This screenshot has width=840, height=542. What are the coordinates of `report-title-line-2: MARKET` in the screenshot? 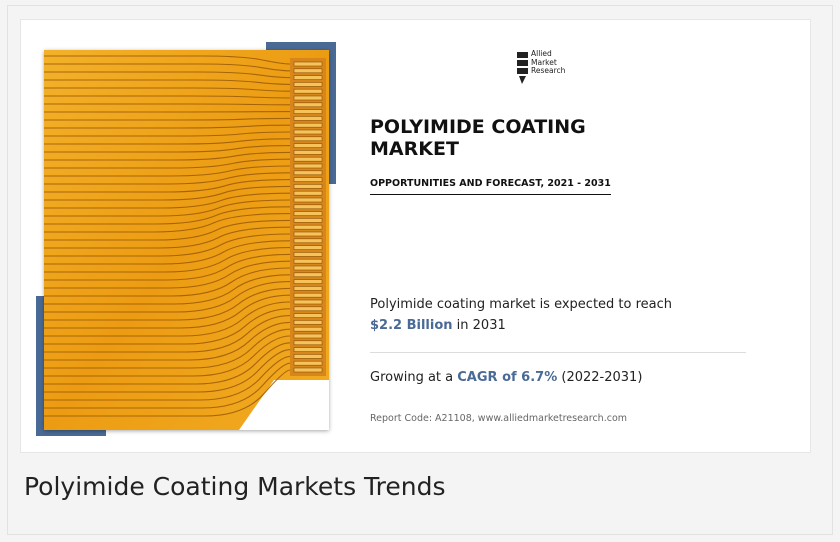 It's located at (414, 149).